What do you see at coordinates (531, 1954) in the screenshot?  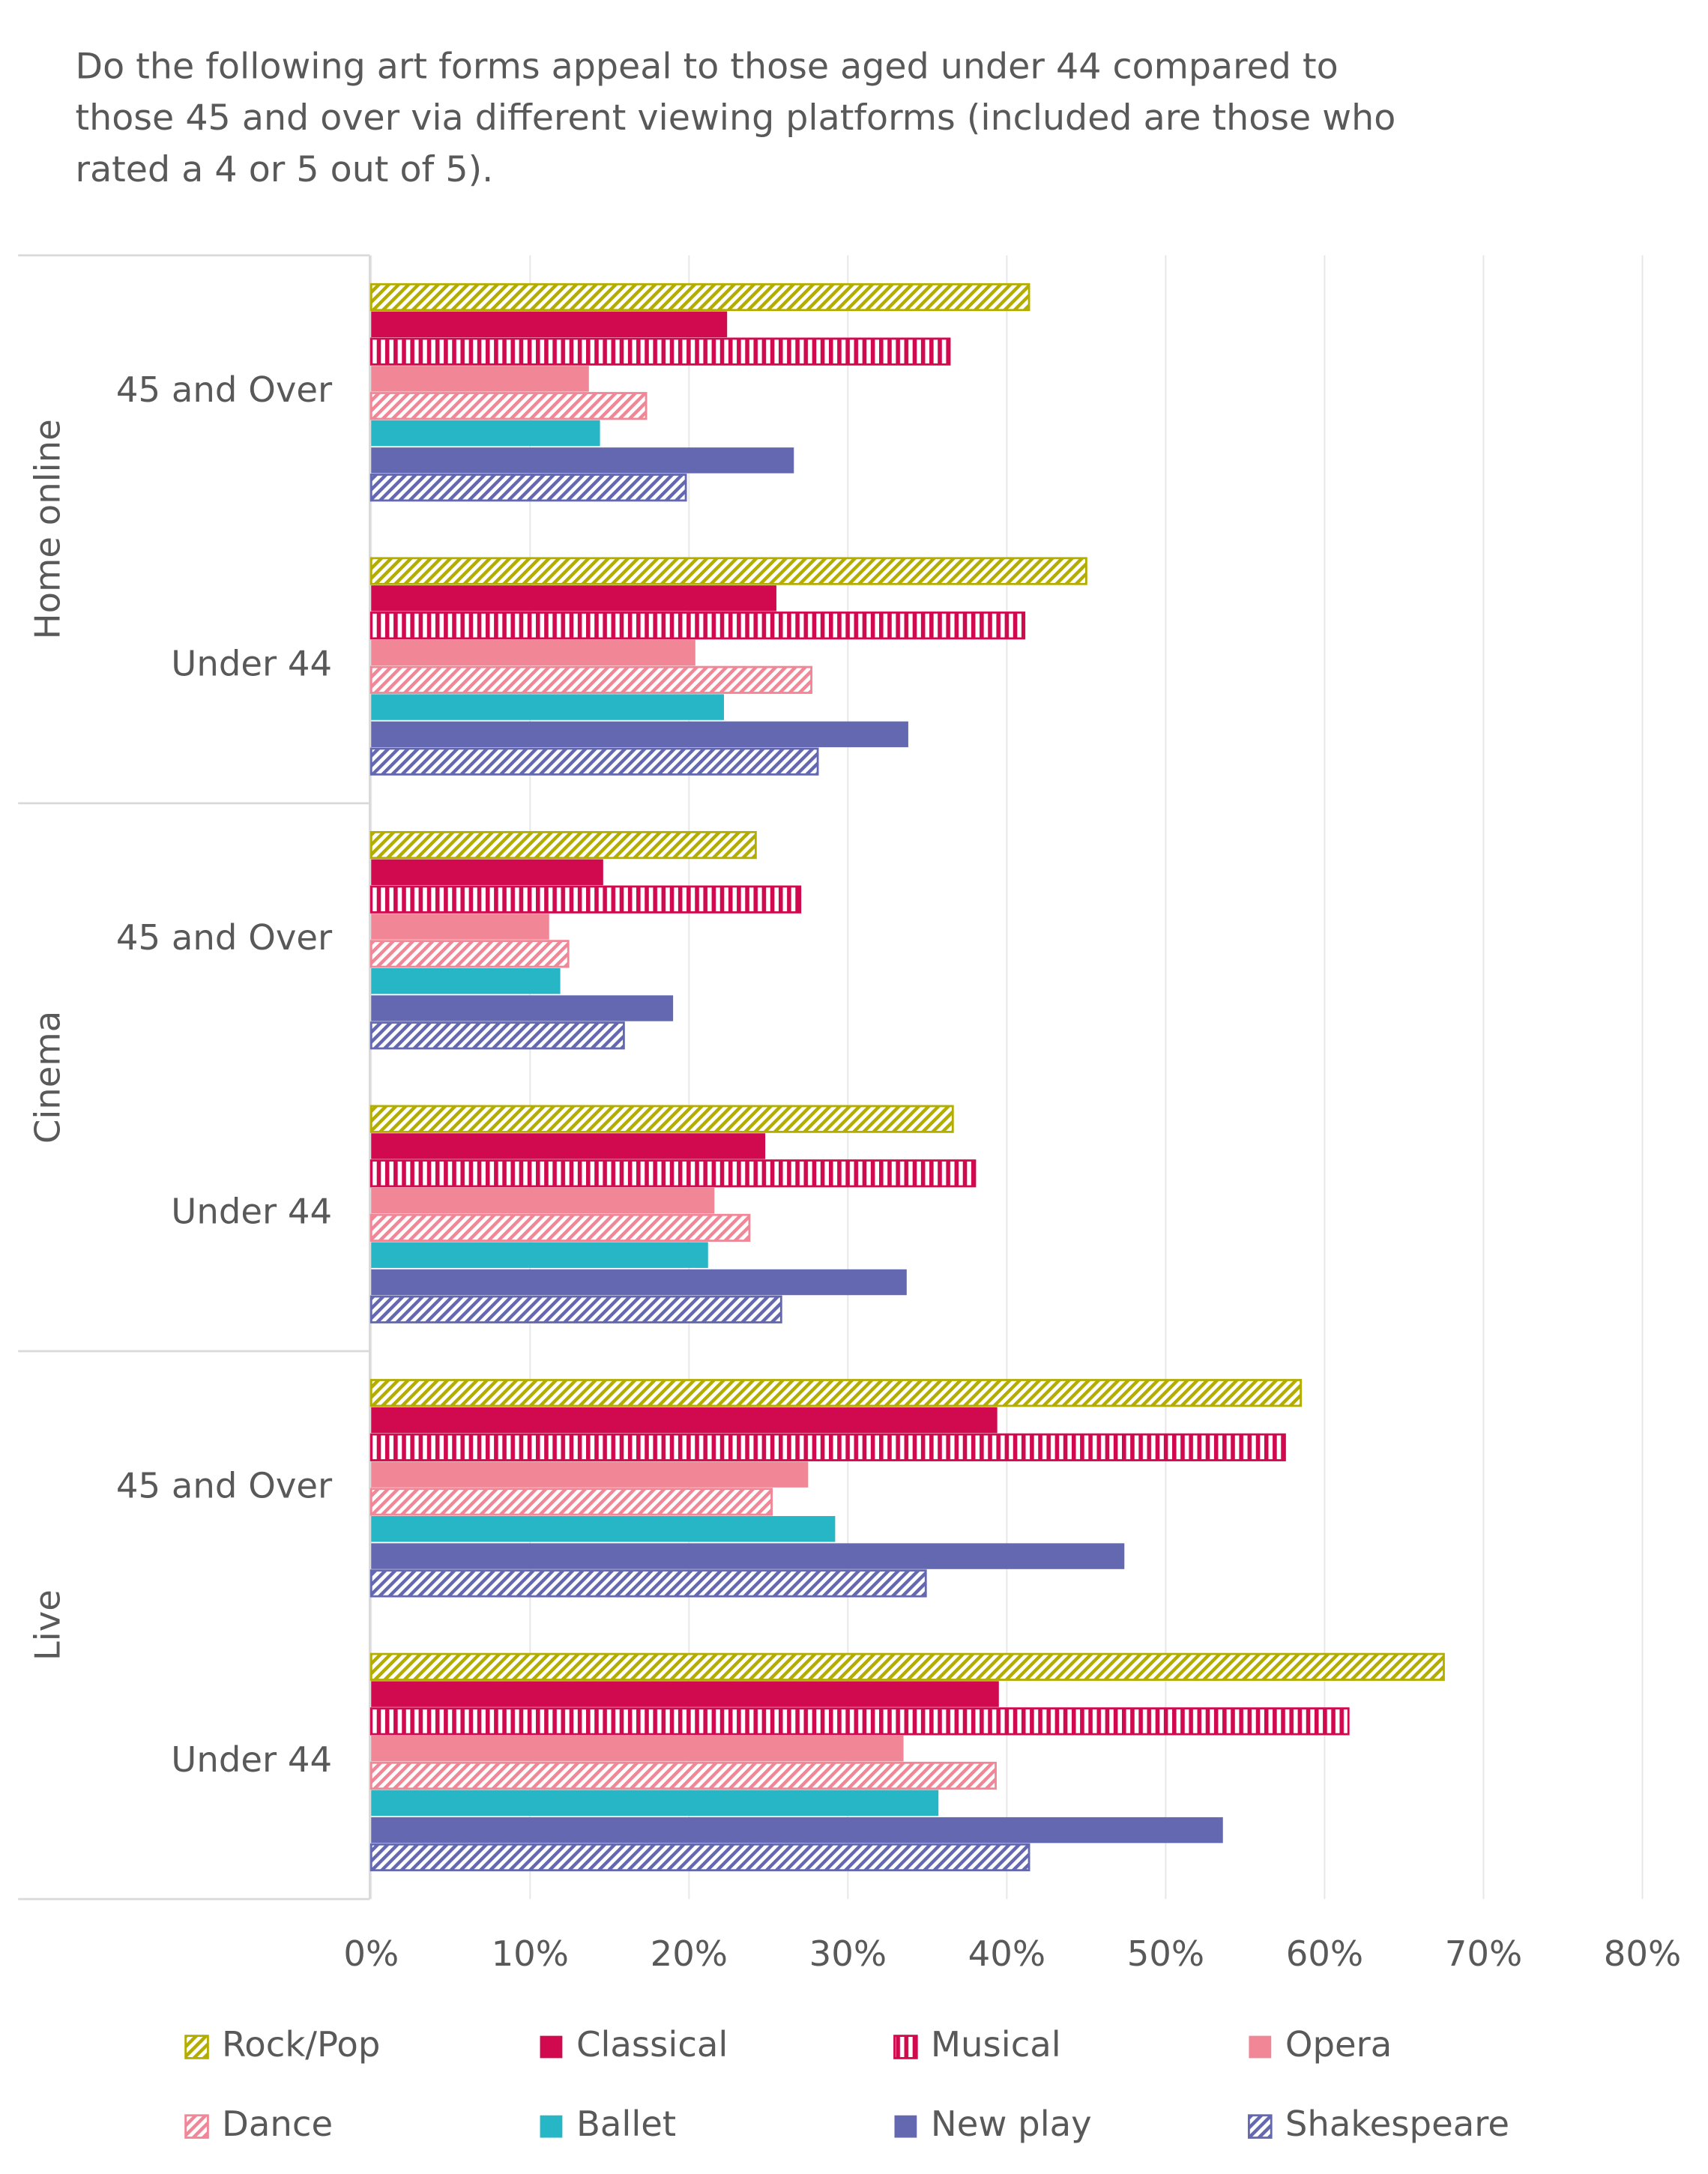 I see `x-tick-label: 10%` at bounding box center [531, 1954].